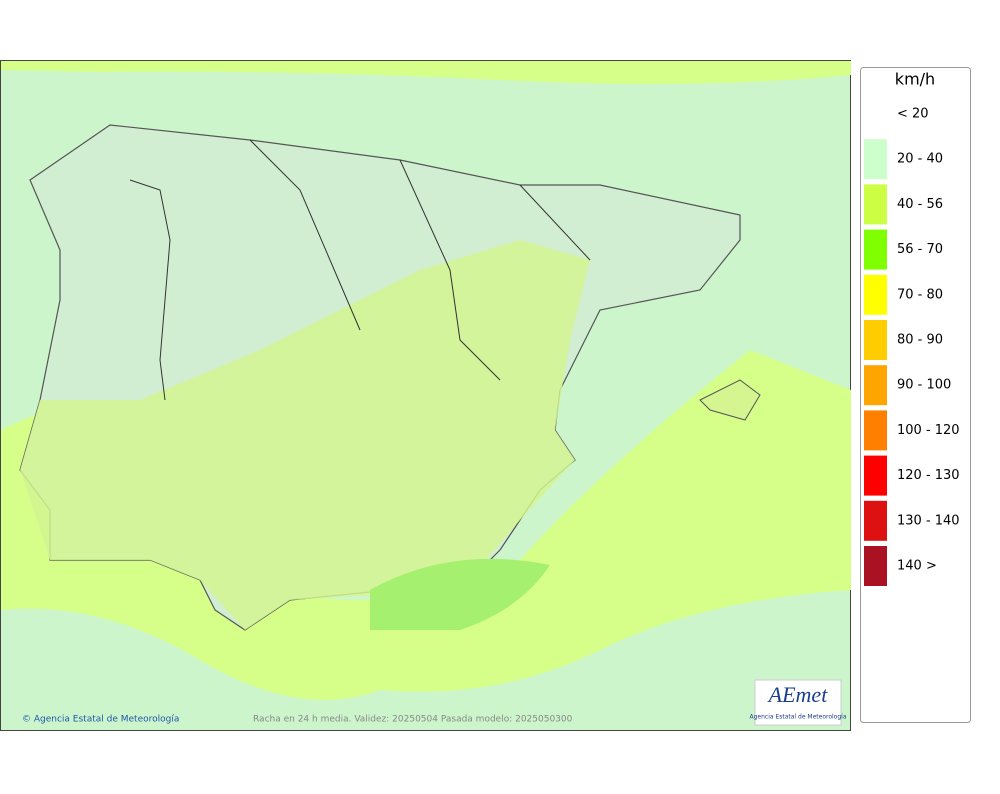 The height and width of the screenshot is (794, 1000). I want to click on island, so click(730, 400).